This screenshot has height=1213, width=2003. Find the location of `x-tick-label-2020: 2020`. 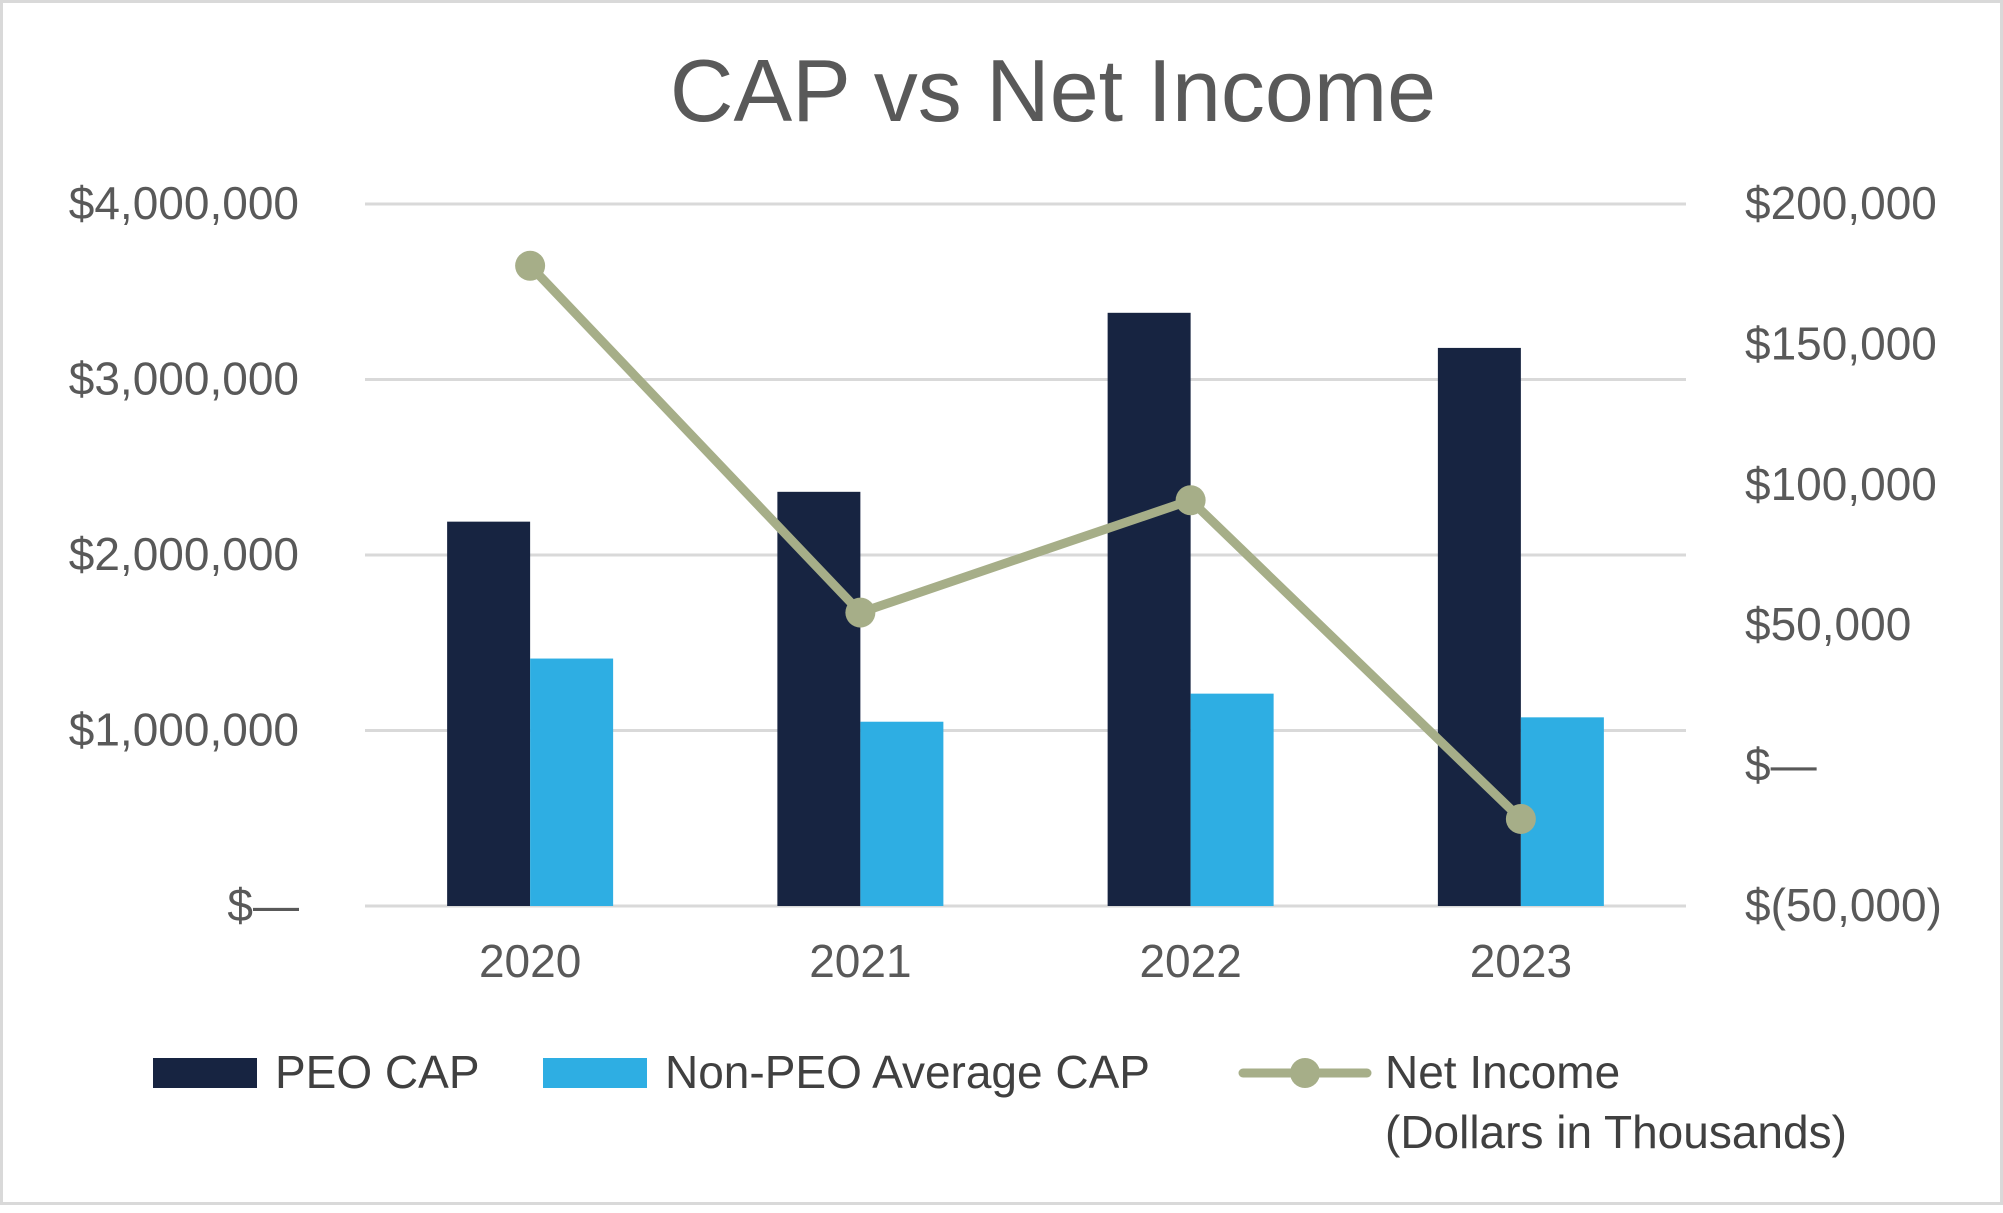

x-tick-label-2020: 2020 is located at coordinates (530, 961).